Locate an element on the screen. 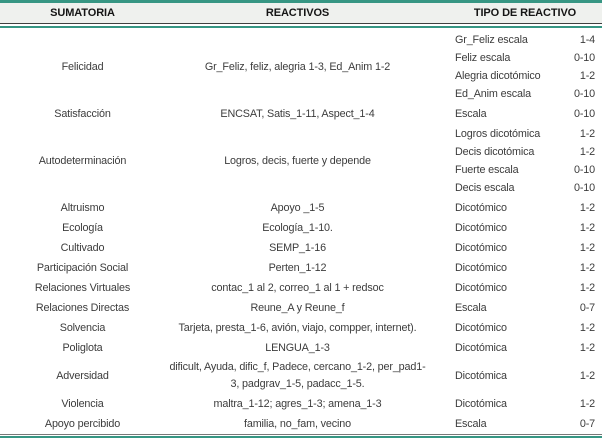  sumatoria-cell: Apoyo percibido is located at coordinates (82, 423).